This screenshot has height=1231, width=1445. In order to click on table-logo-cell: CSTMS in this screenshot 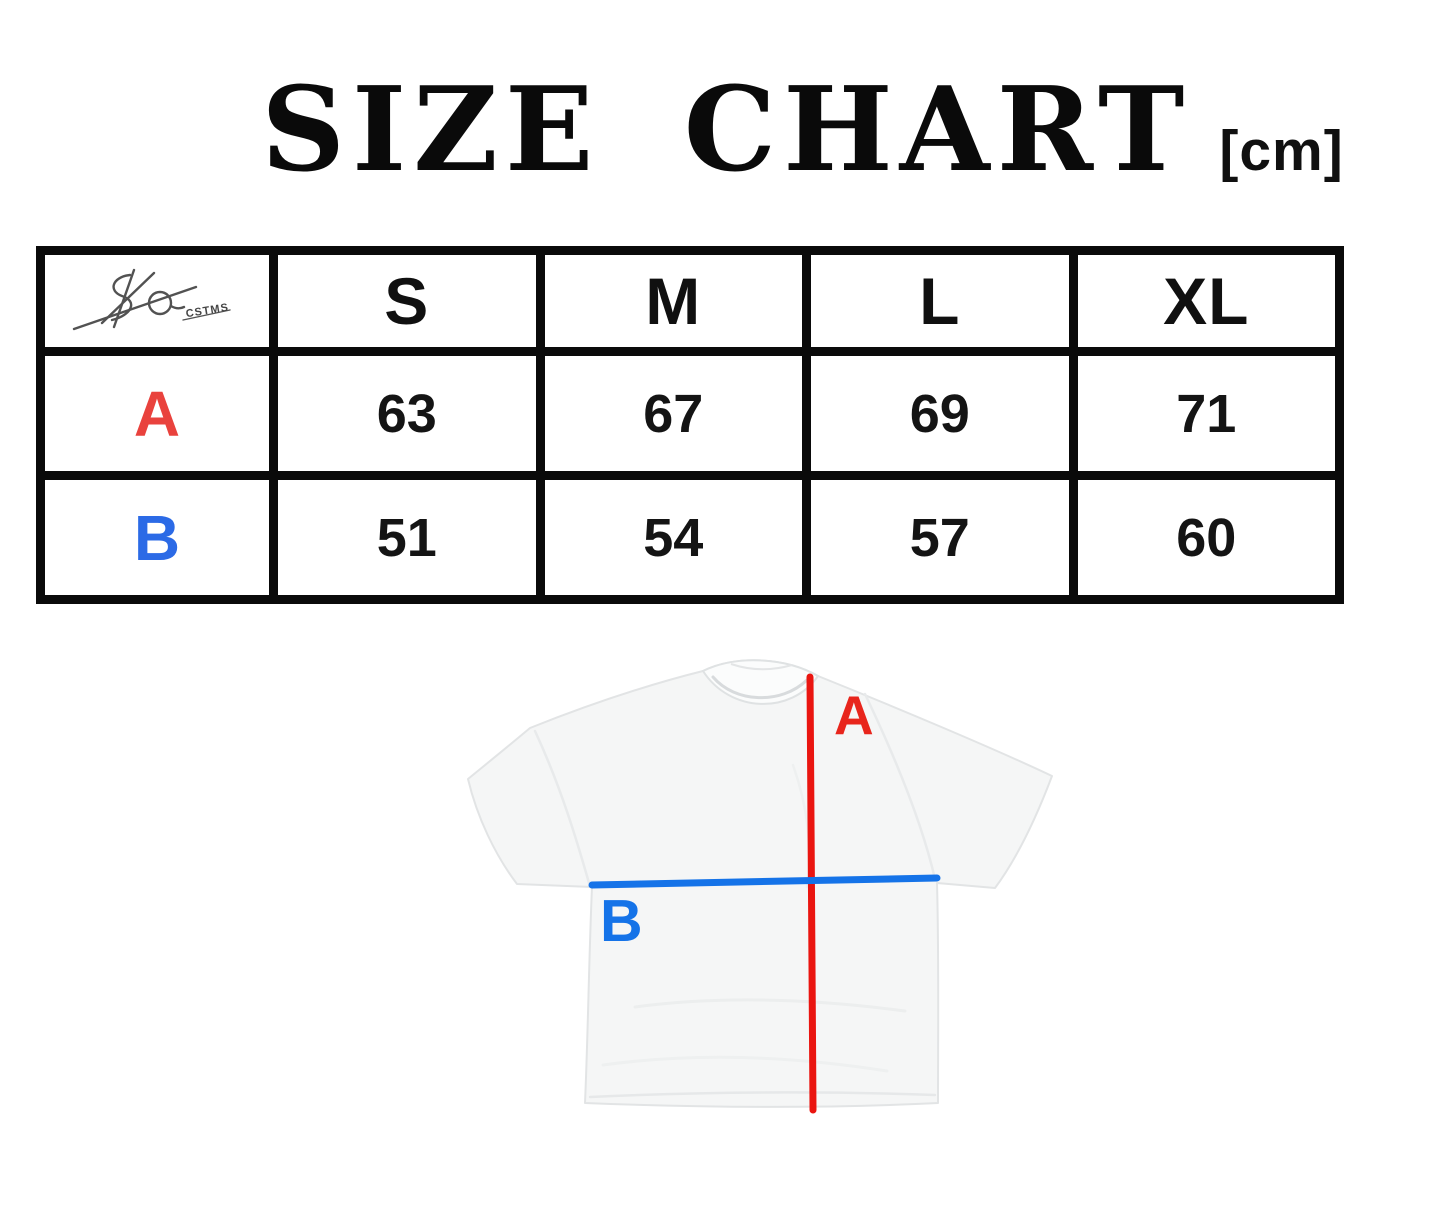, I will do `click(157, 301)`.